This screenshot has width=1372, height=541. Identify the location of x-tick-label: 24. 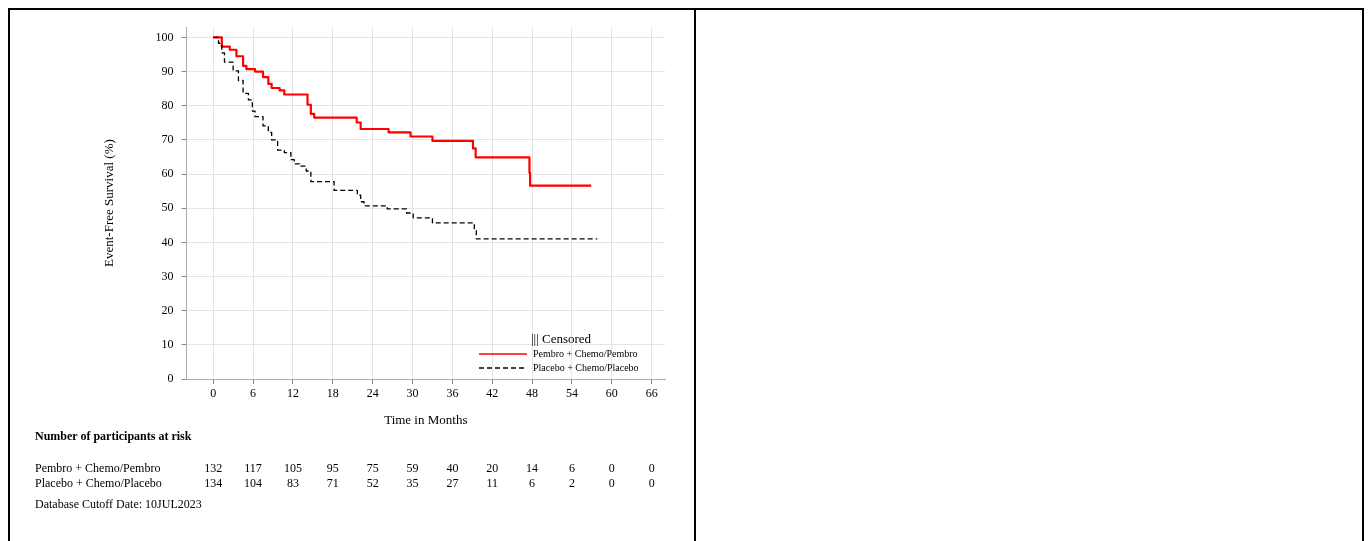
(372, 393).